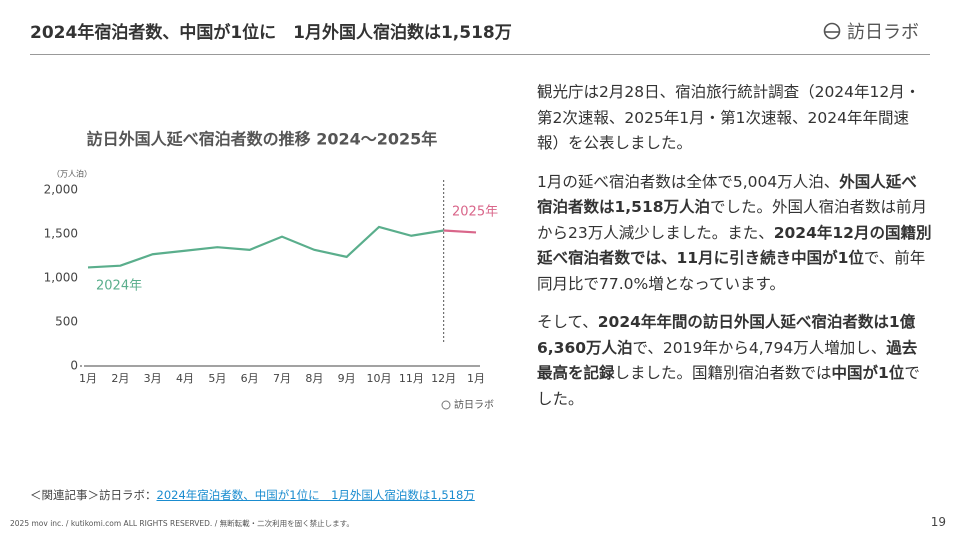 Image resolution: width=960 pixels, height=540 pixels. Describe the element at coordinates (271, 33) in the screenshot. I see `slide-title: 2024年宿泊者数、中国が1位に 1月外国人宿泊数は1,518万` at that location.